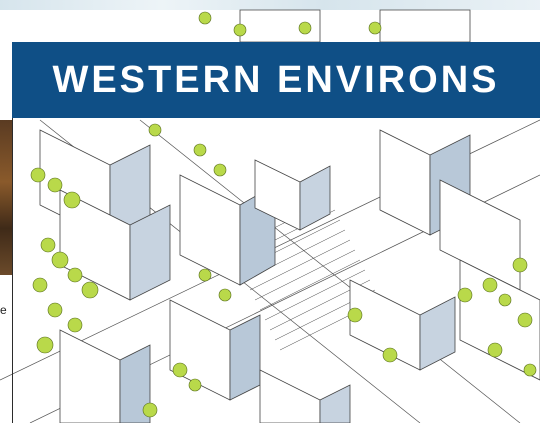  I want to click on top-ghost-band, so click(270, 5).